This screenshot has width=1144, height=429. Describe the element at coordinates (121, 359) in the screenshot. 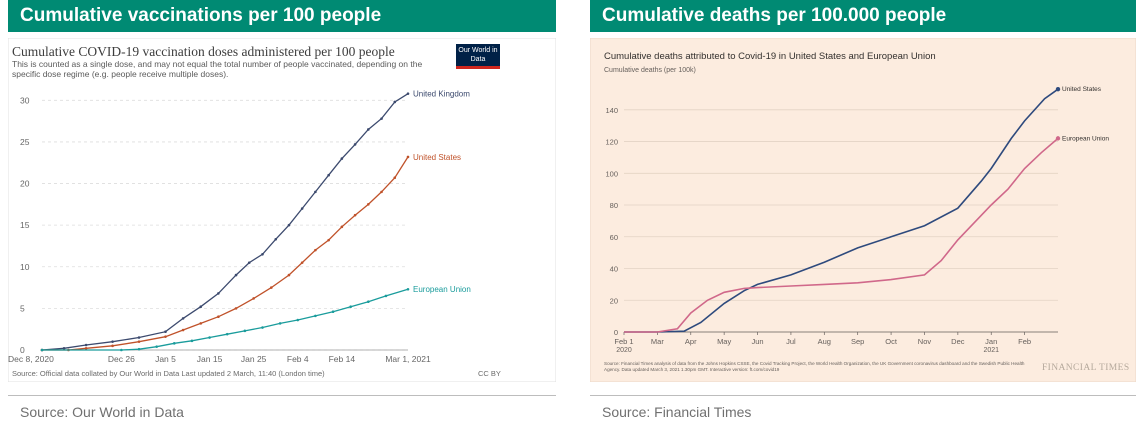

I see `x-tick-label: Dec 26` at that location.